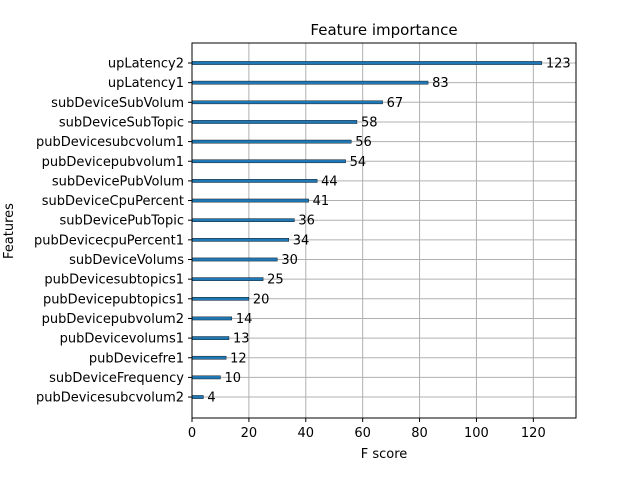 This screenshot has height=484, width=640. Describe the element at coordinates (113, 201) in the screenshot. I see `y-tick-label: subDeviceCpuPercent` at that location.